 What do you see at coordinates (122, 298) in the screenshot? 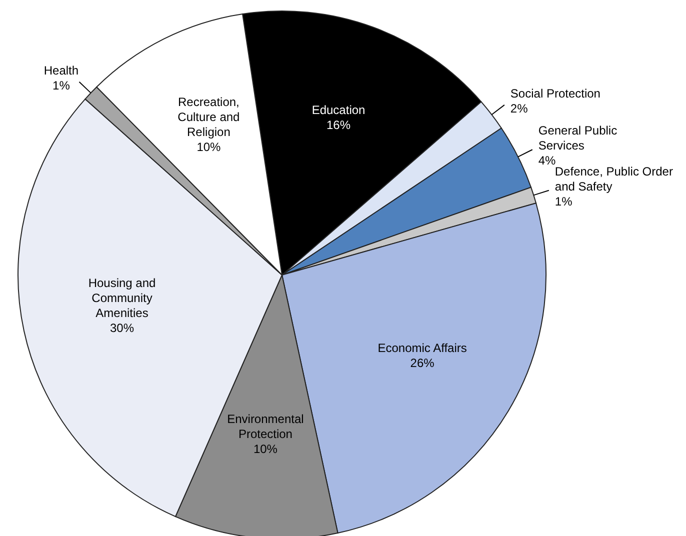
I see `slice-label: Housing and Community Amenities` at bounding box center [122, 298].